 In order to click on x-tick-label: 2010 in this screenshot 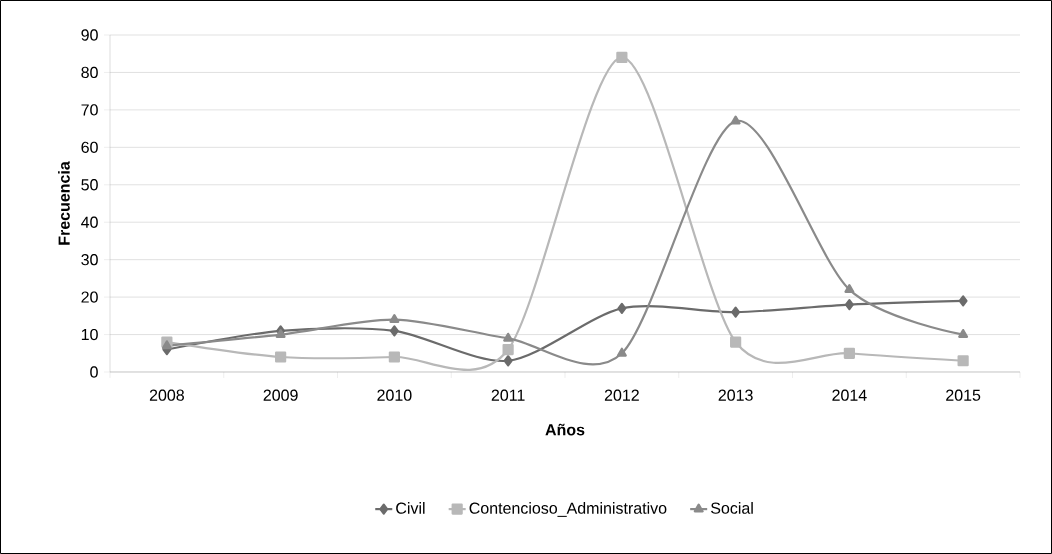, I will do `click(394, 395)`.